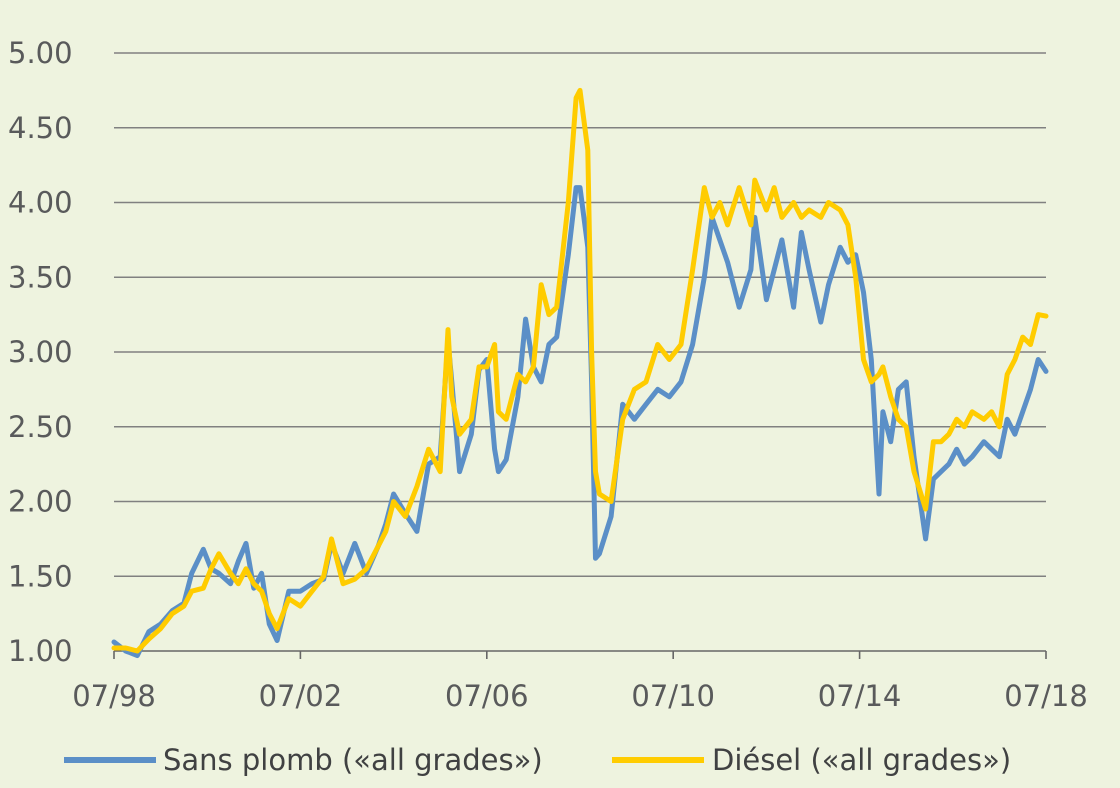 The image size is (1120, 788). Describe the element at coordinates (673, 696) in the screenshot. I see `x-tick-label: 07/10` at that location.